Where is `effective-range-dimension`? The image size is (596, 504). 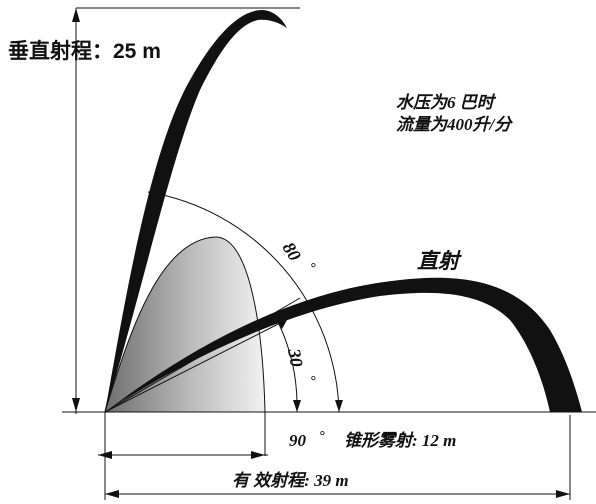
effective-range-dimension is located at coordinates (337, 456).